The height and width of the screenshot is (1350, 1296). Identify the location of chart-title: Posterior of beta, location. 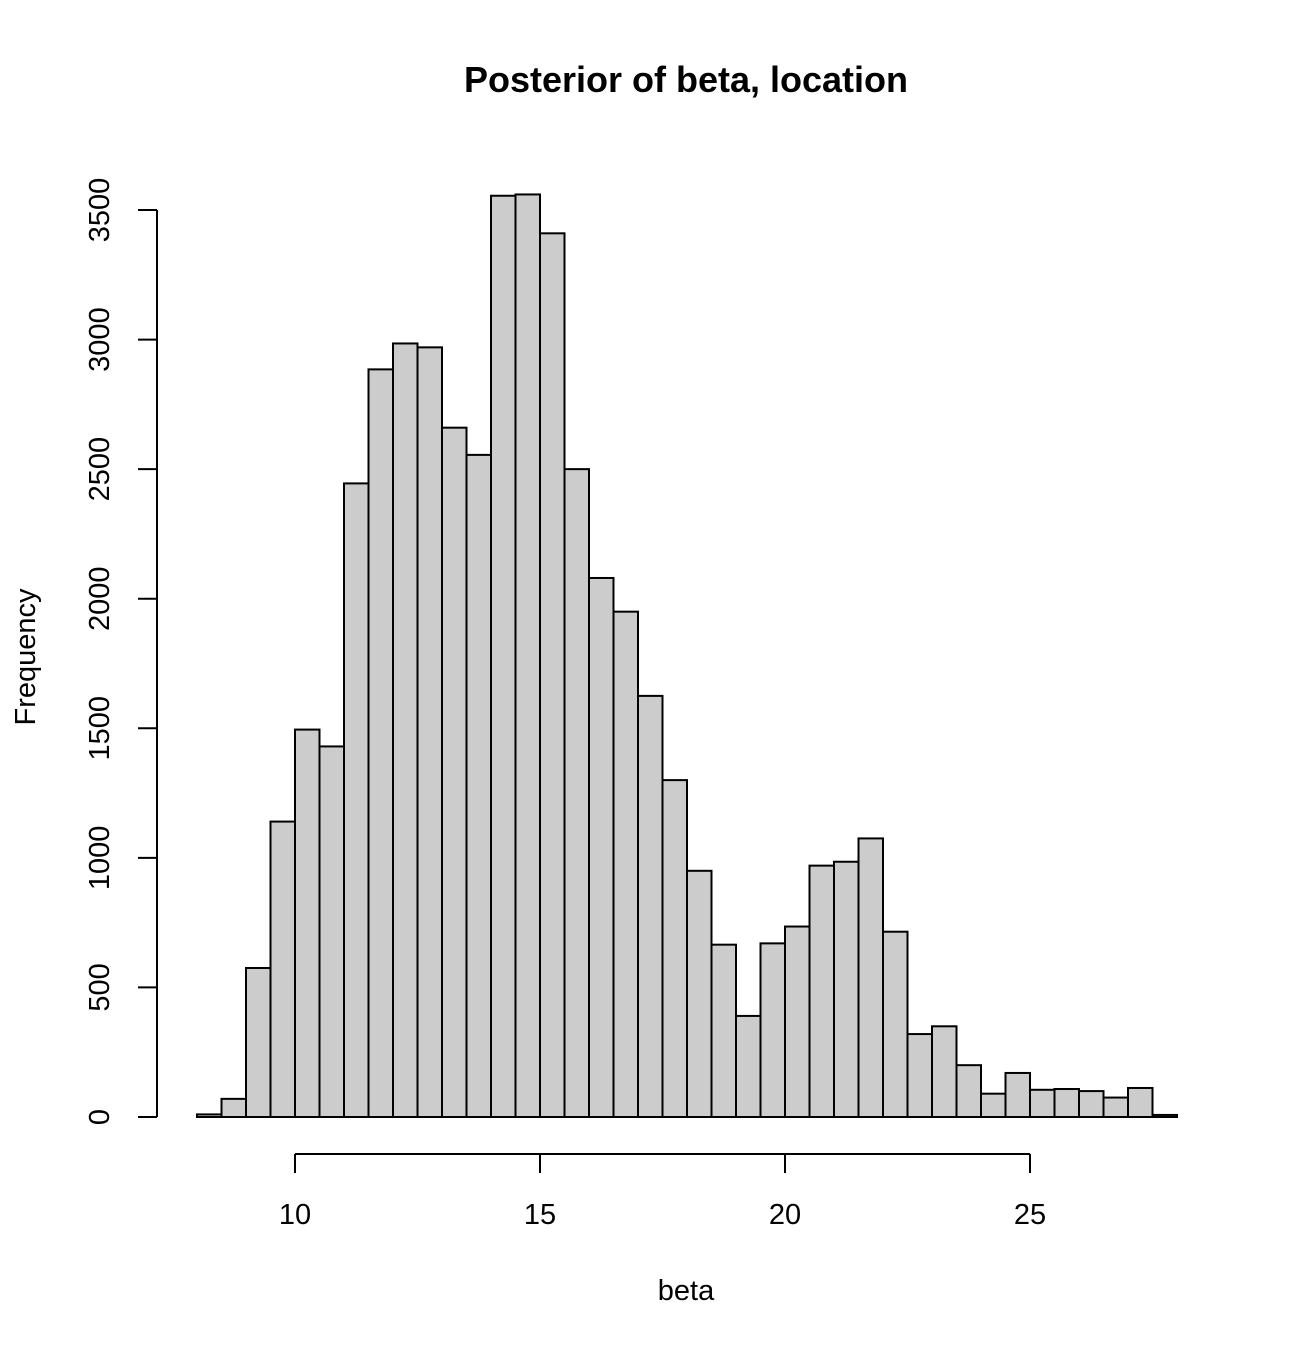
(686, 79).